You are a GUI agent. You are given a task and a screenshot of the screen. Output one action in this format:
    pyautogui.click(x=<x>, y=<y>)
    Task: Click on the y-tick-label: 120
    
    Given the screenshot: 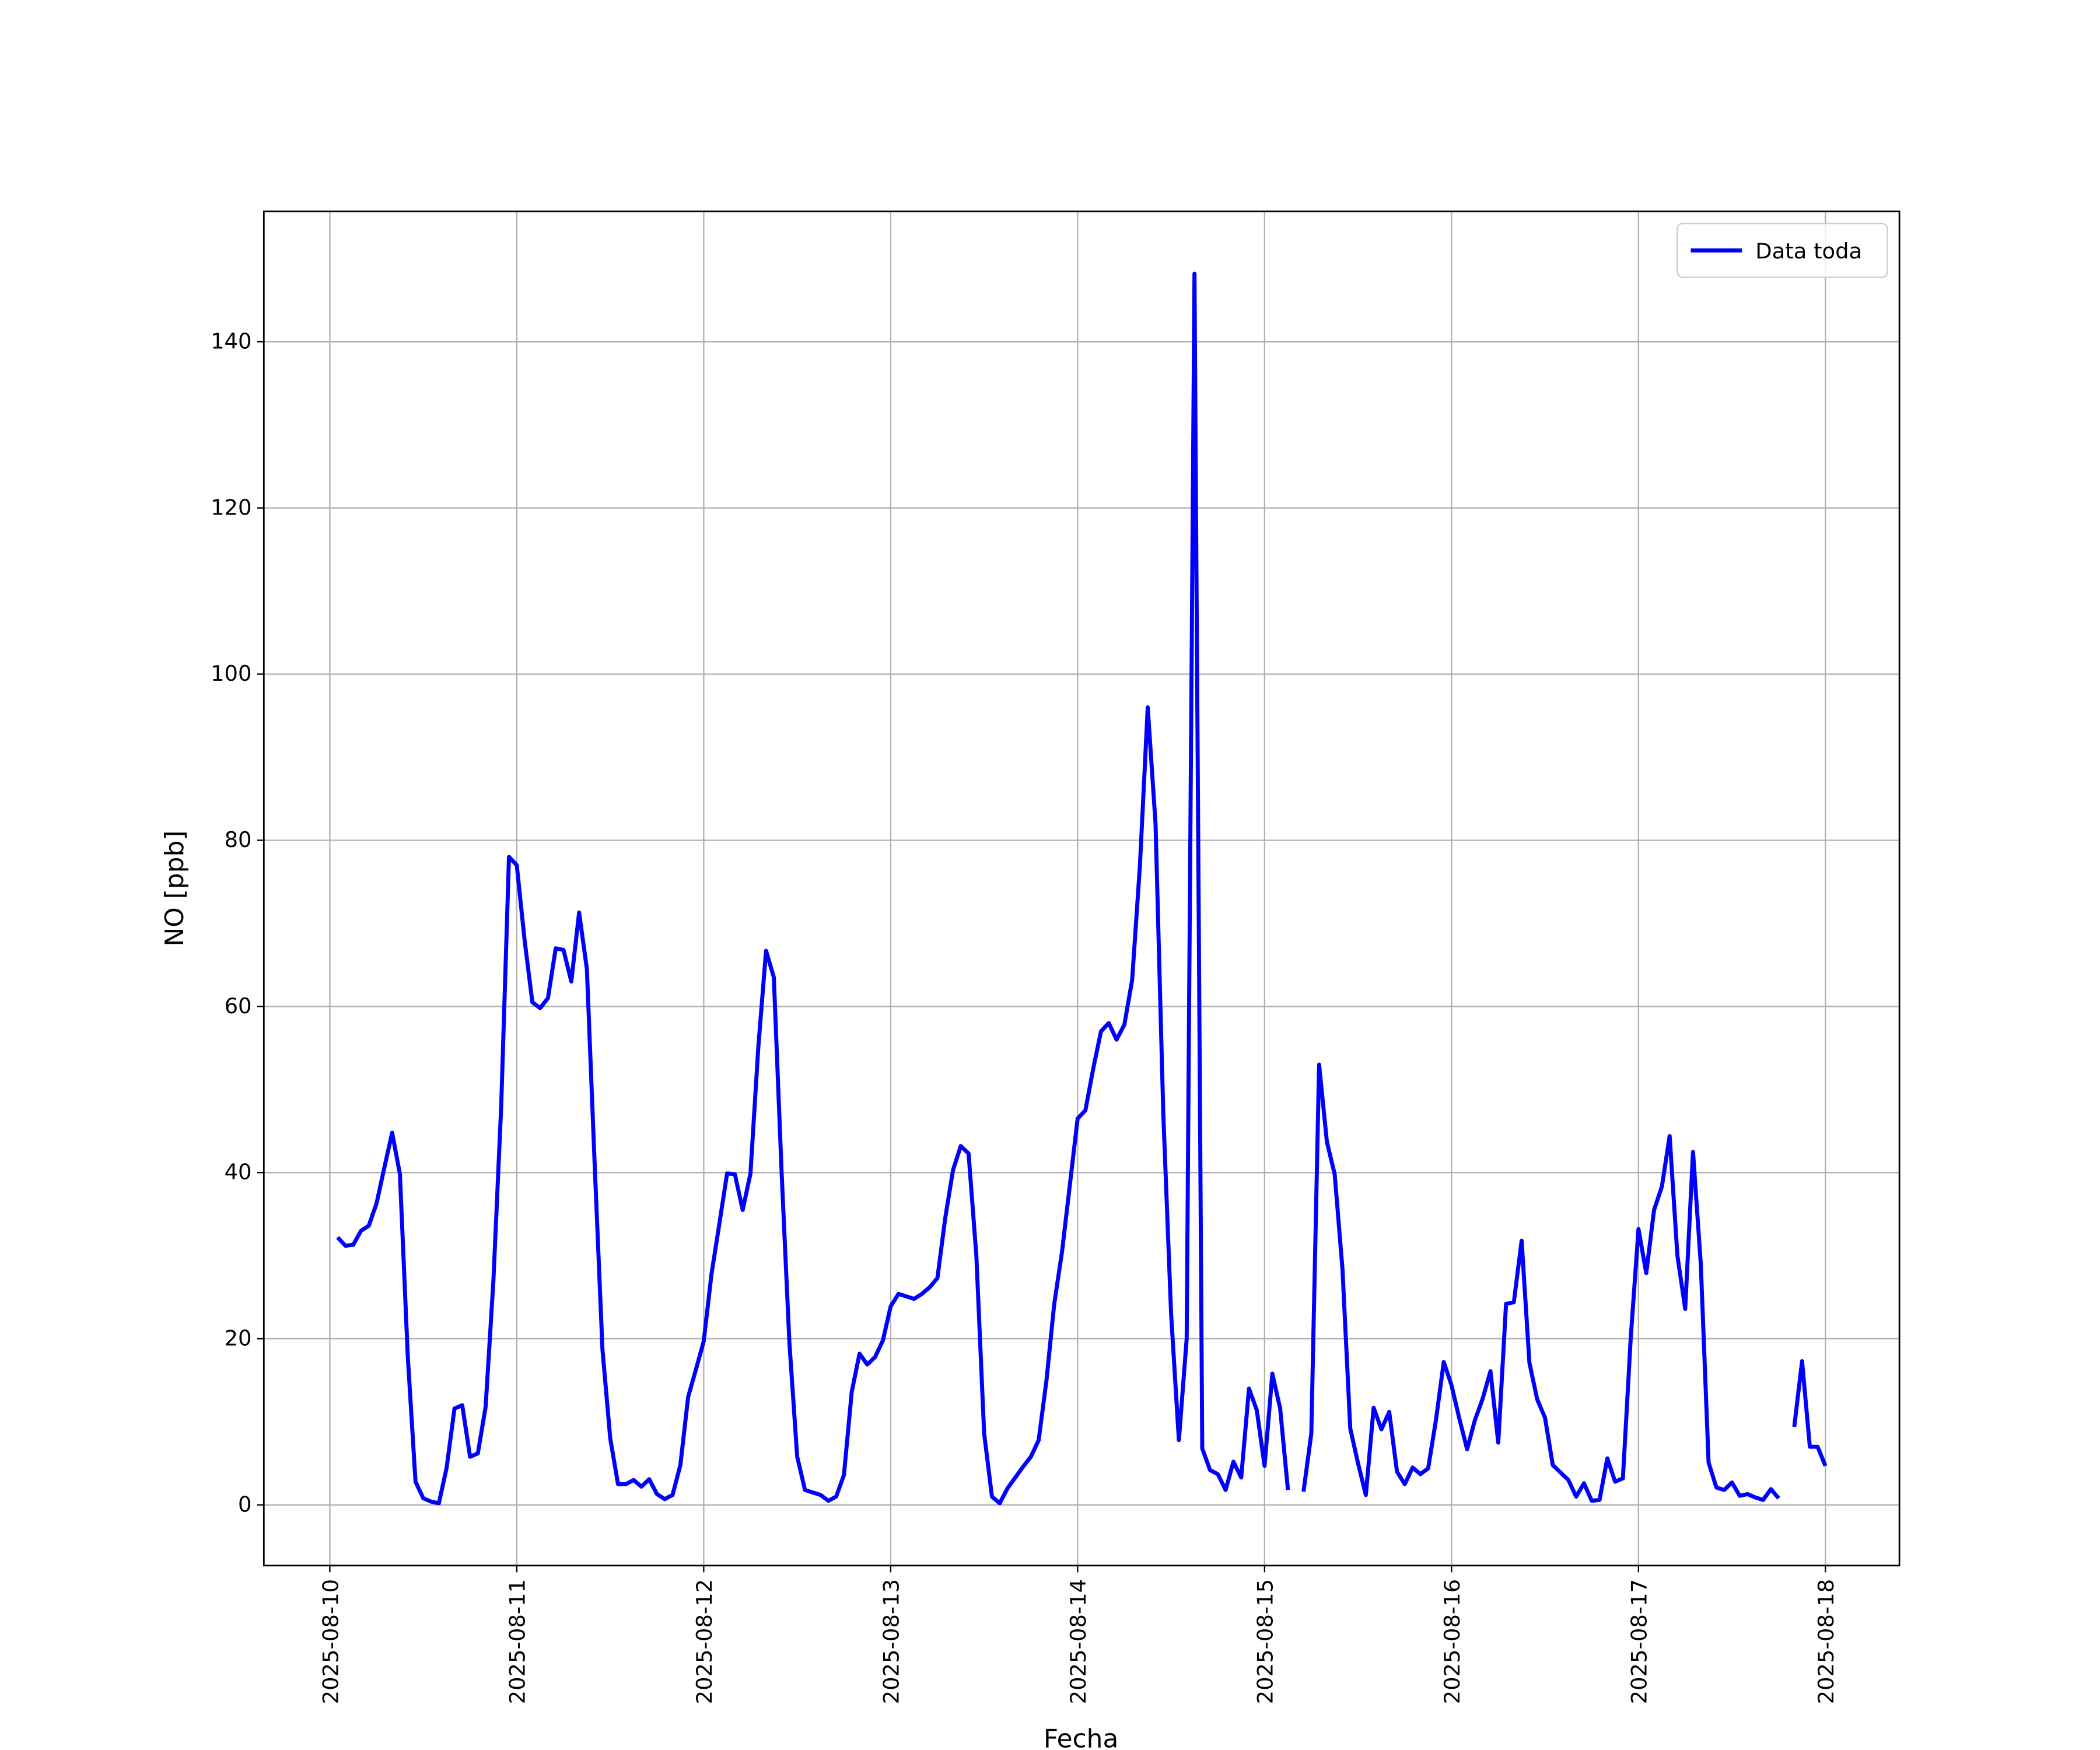 What is the action you would take?
    pyautogui.click(x=231, y=508)
    